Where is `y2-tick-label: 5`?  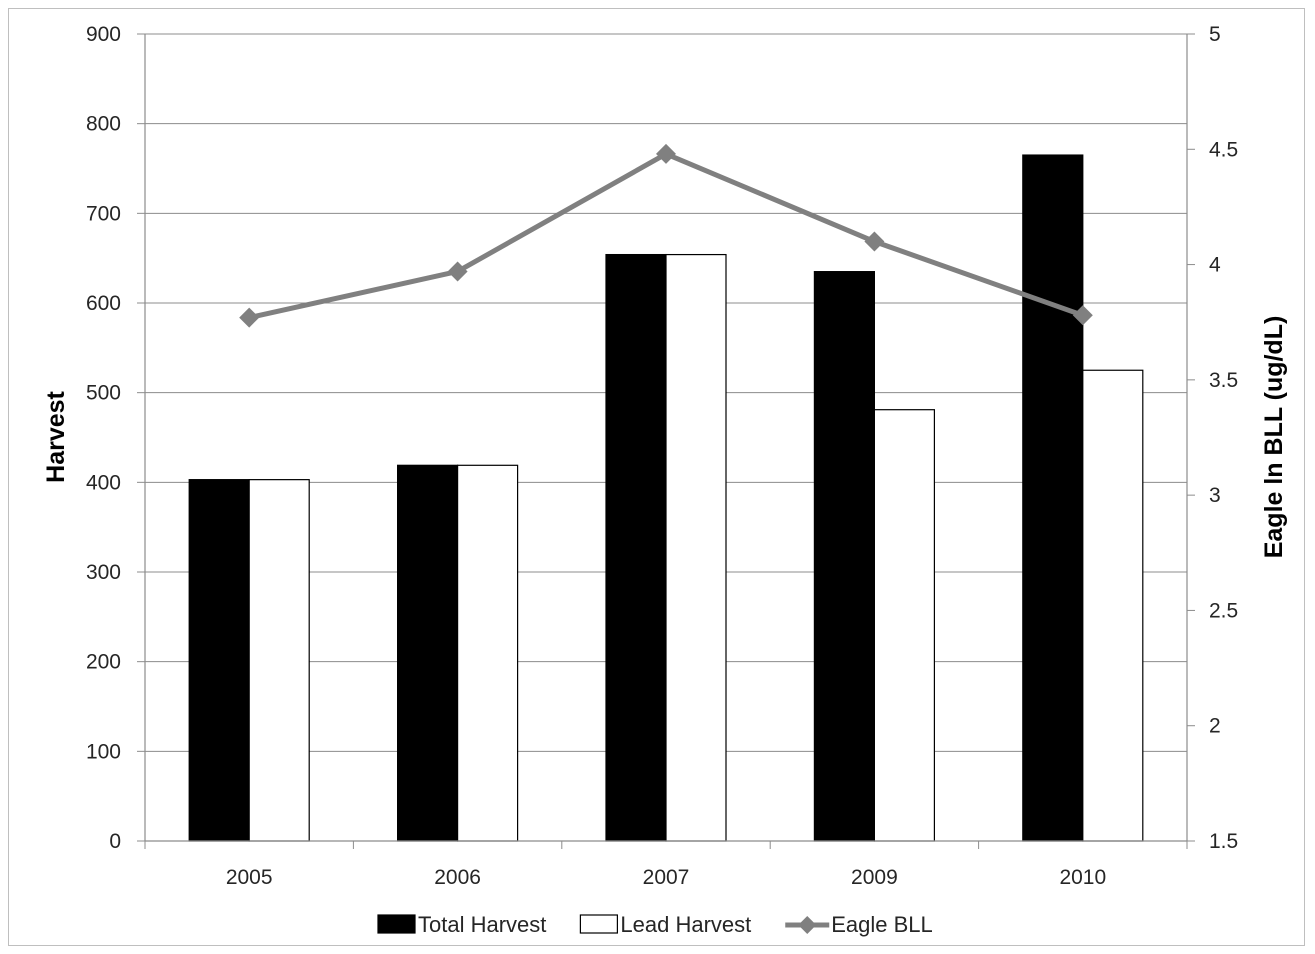 y2-tick-label: 5 is located at coordinates (1215, 34).